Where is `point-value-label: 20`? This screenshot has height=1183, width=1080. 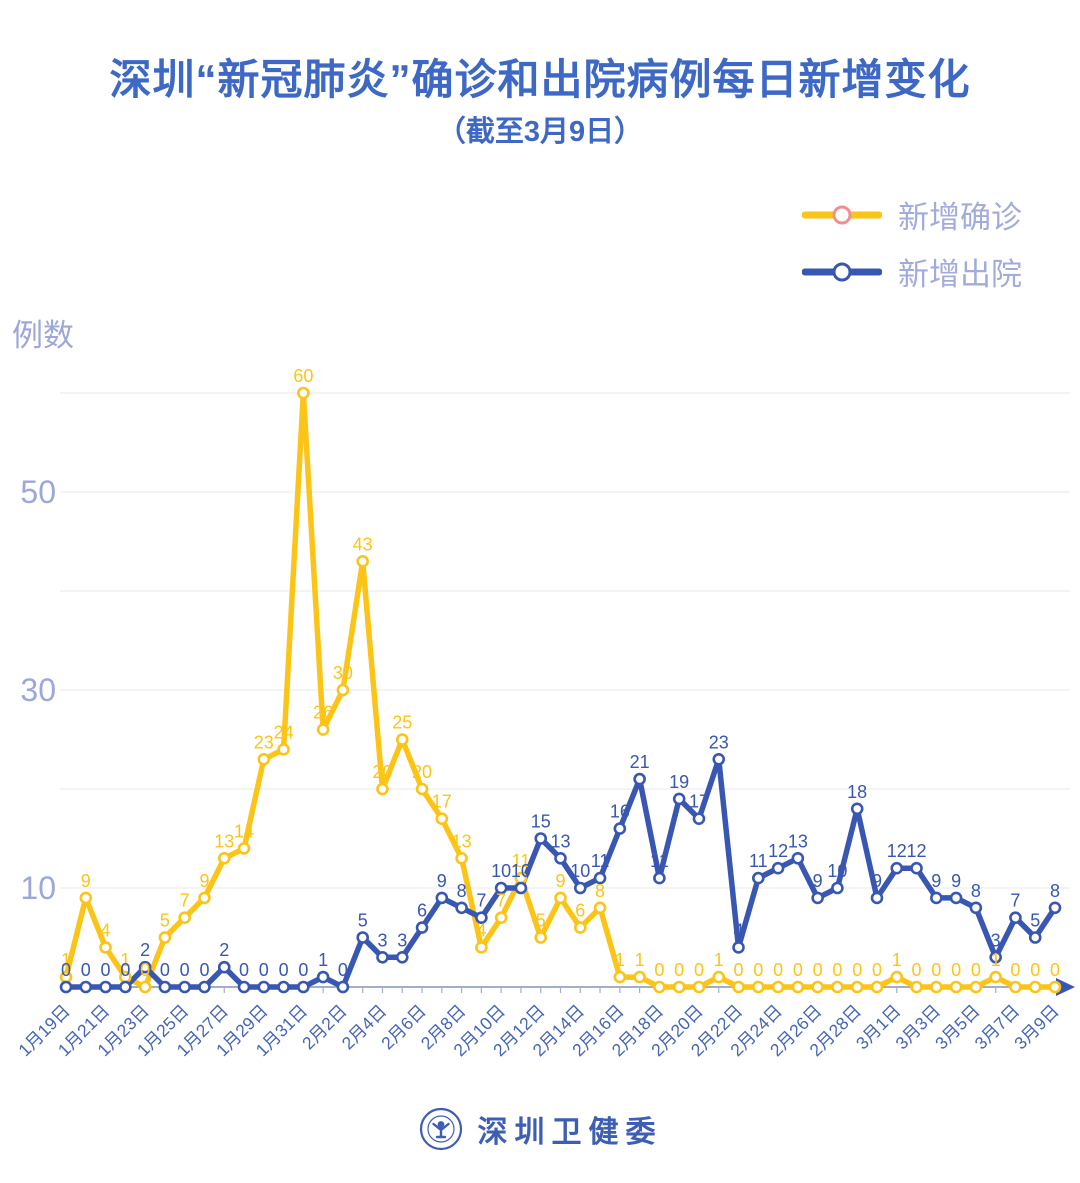
point-value-label: 20 is located at coordinates (382, 772).